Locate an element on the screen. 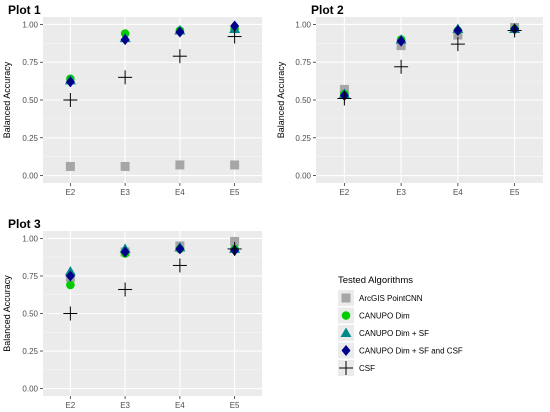 The height and width of the screenshot is (412, 550). data-point-circle is located at coordinates (70, 285).